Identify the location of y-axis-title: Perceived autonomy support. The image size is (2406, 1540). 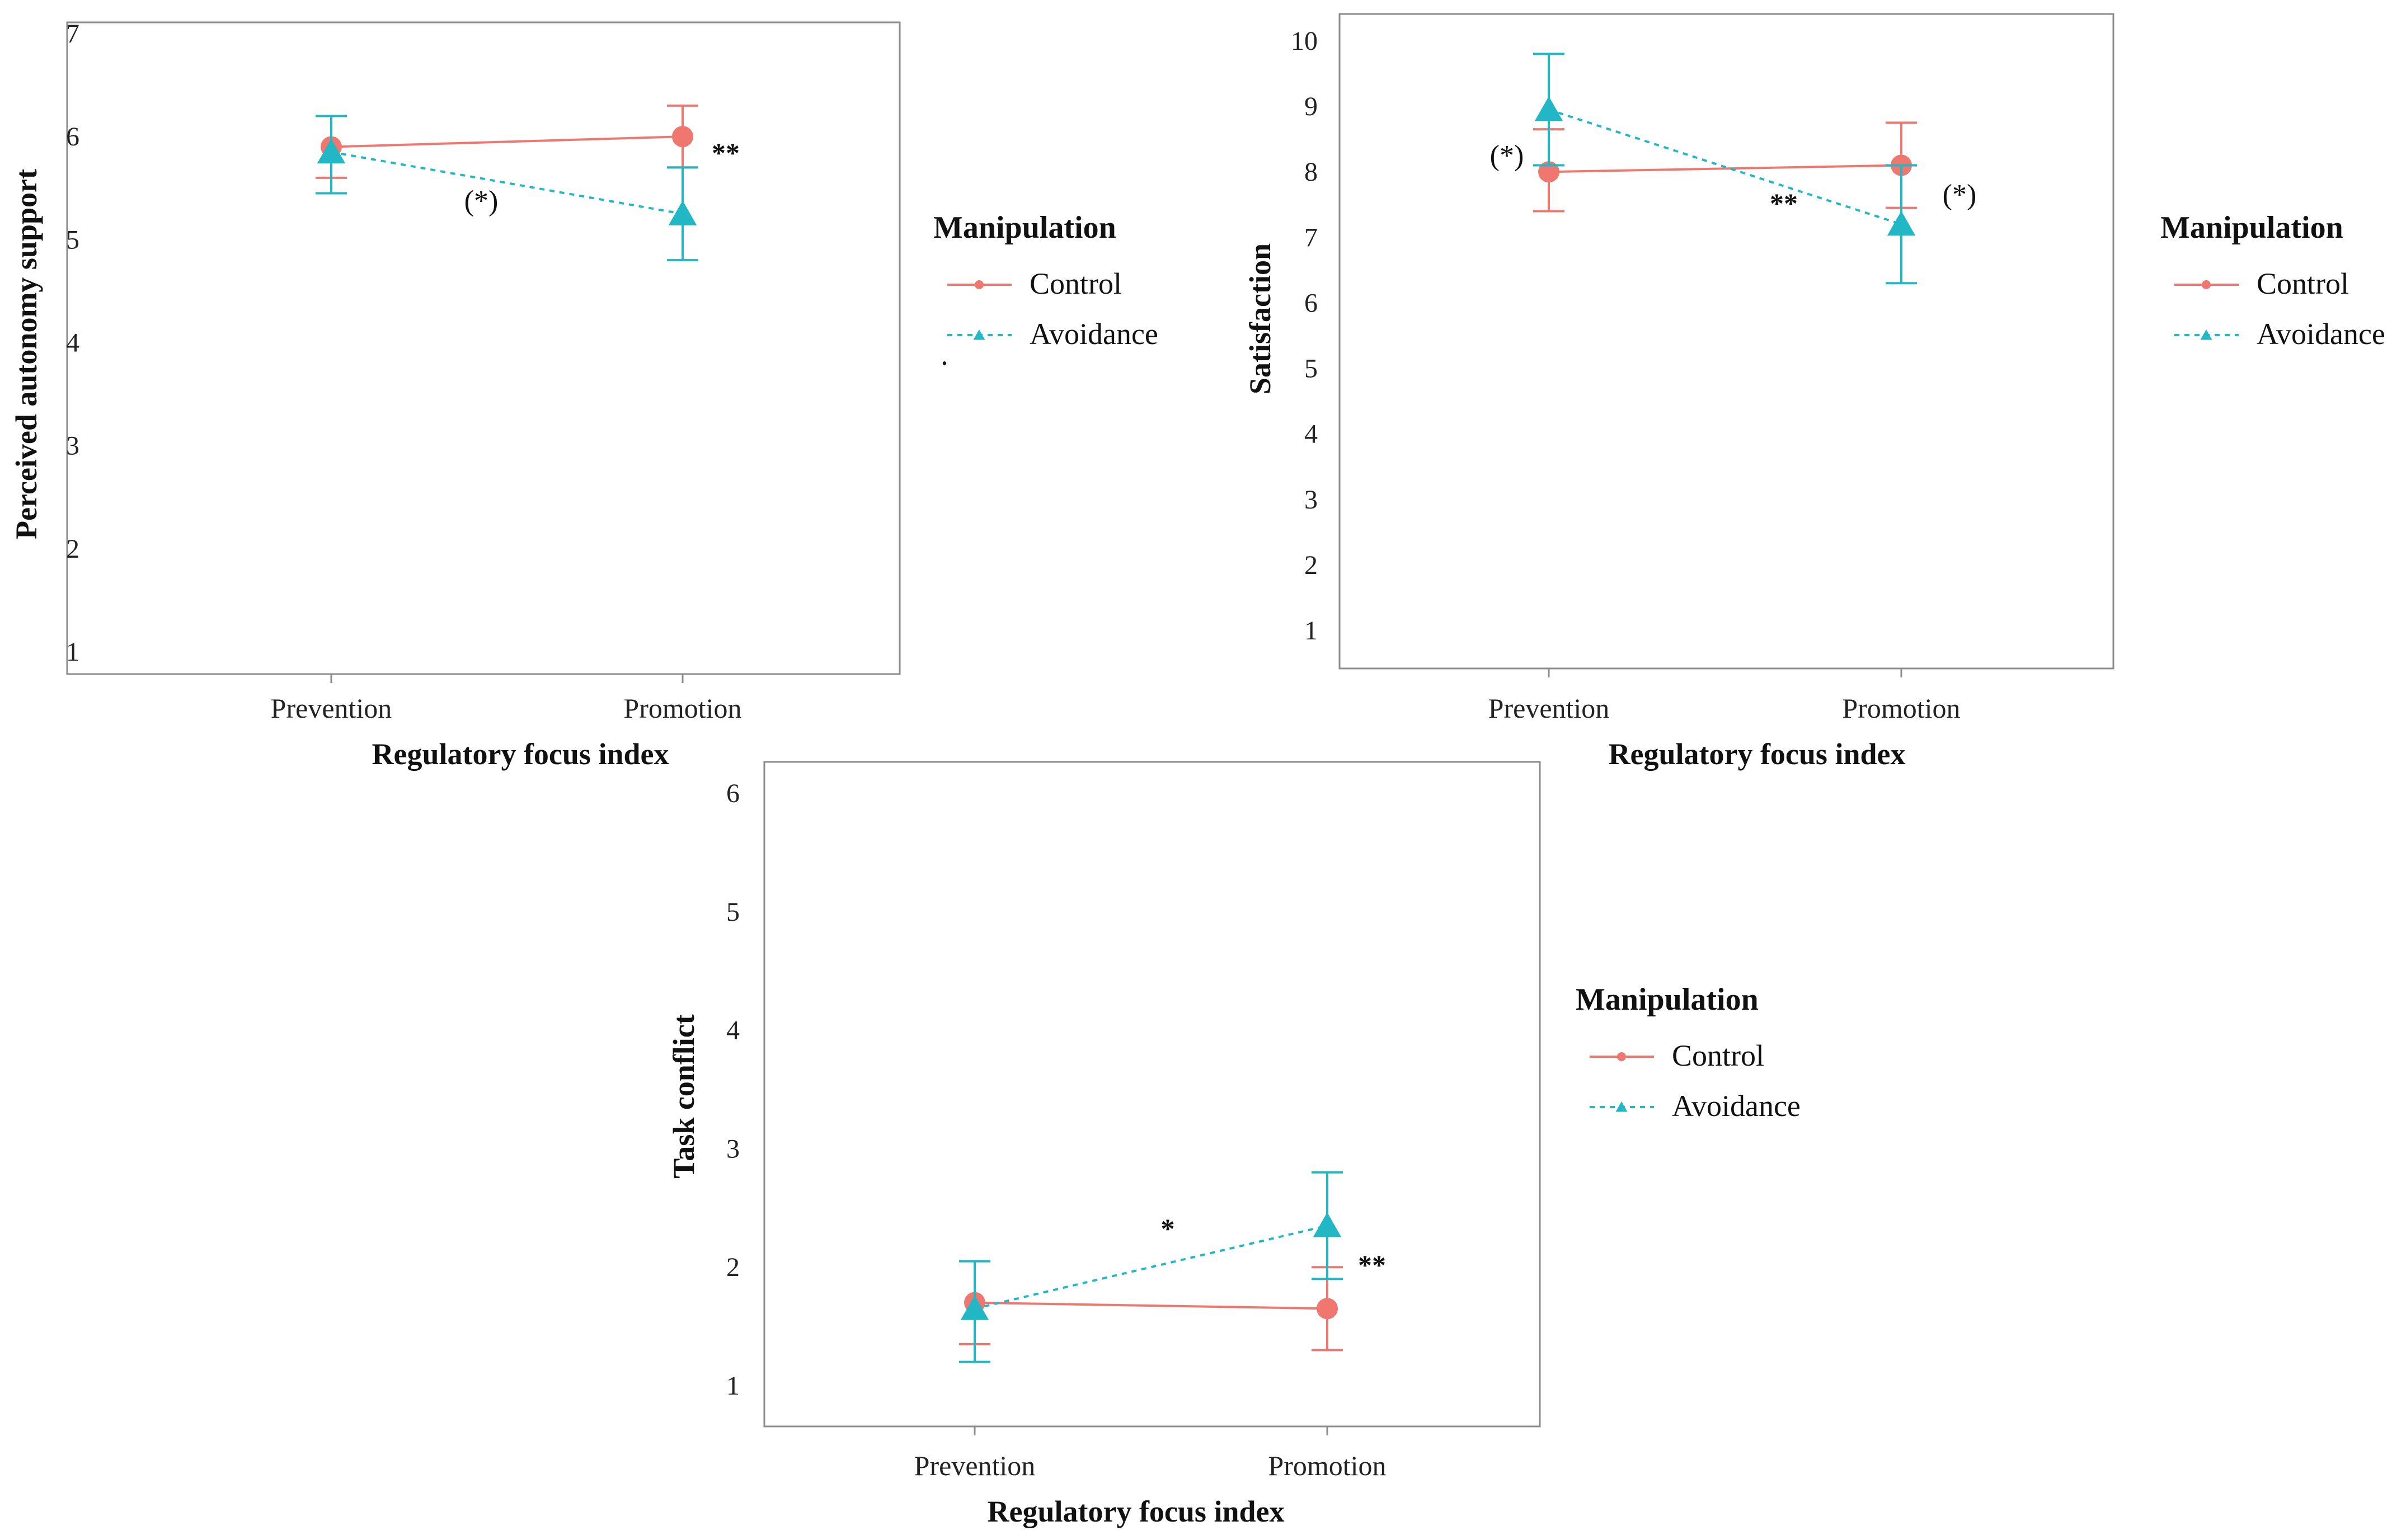
(26, 354).